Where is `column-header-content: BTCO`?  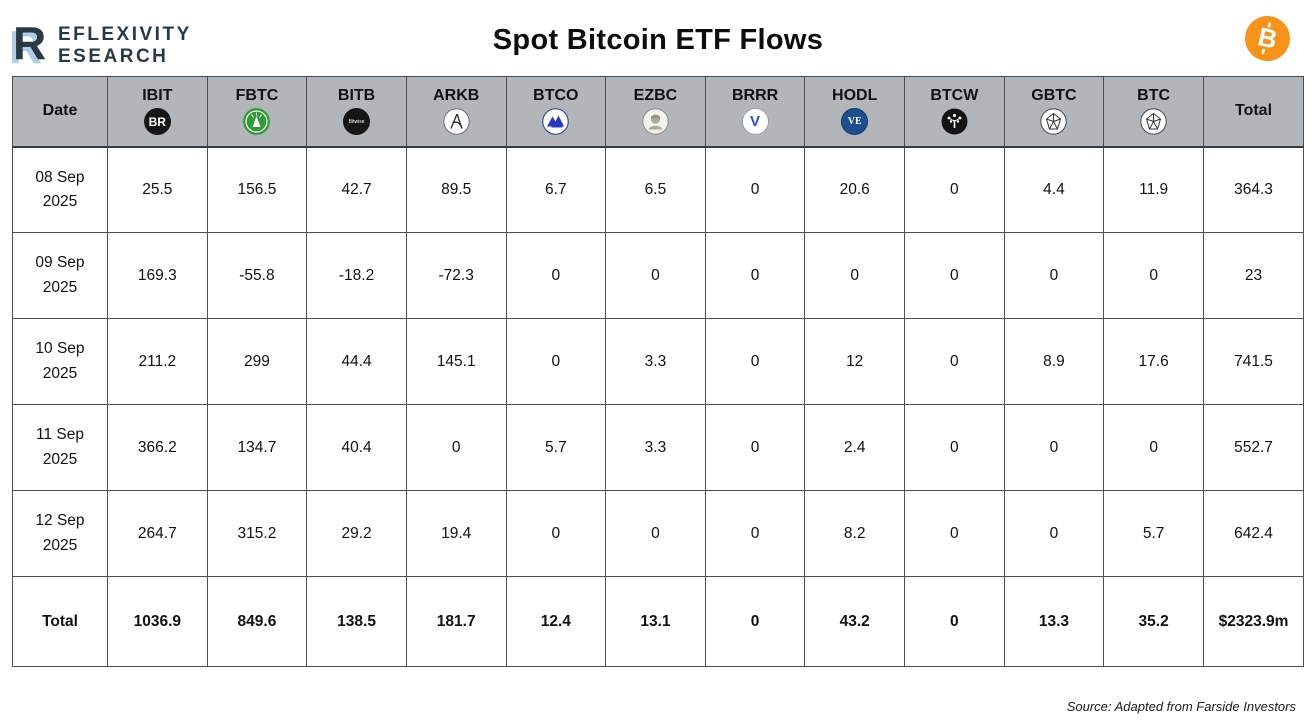 column-header-content: BTCO is located at coordinates (556, 111).